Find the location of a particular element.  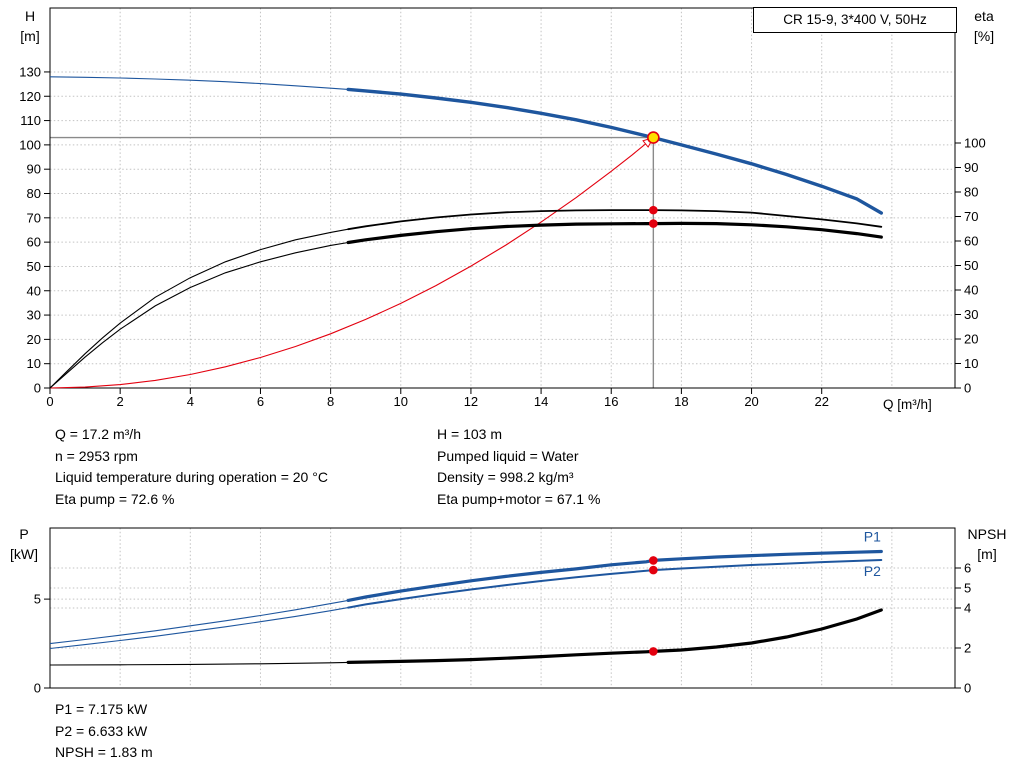

h-axis-title: H [m] is located at coordinates (30, 26).